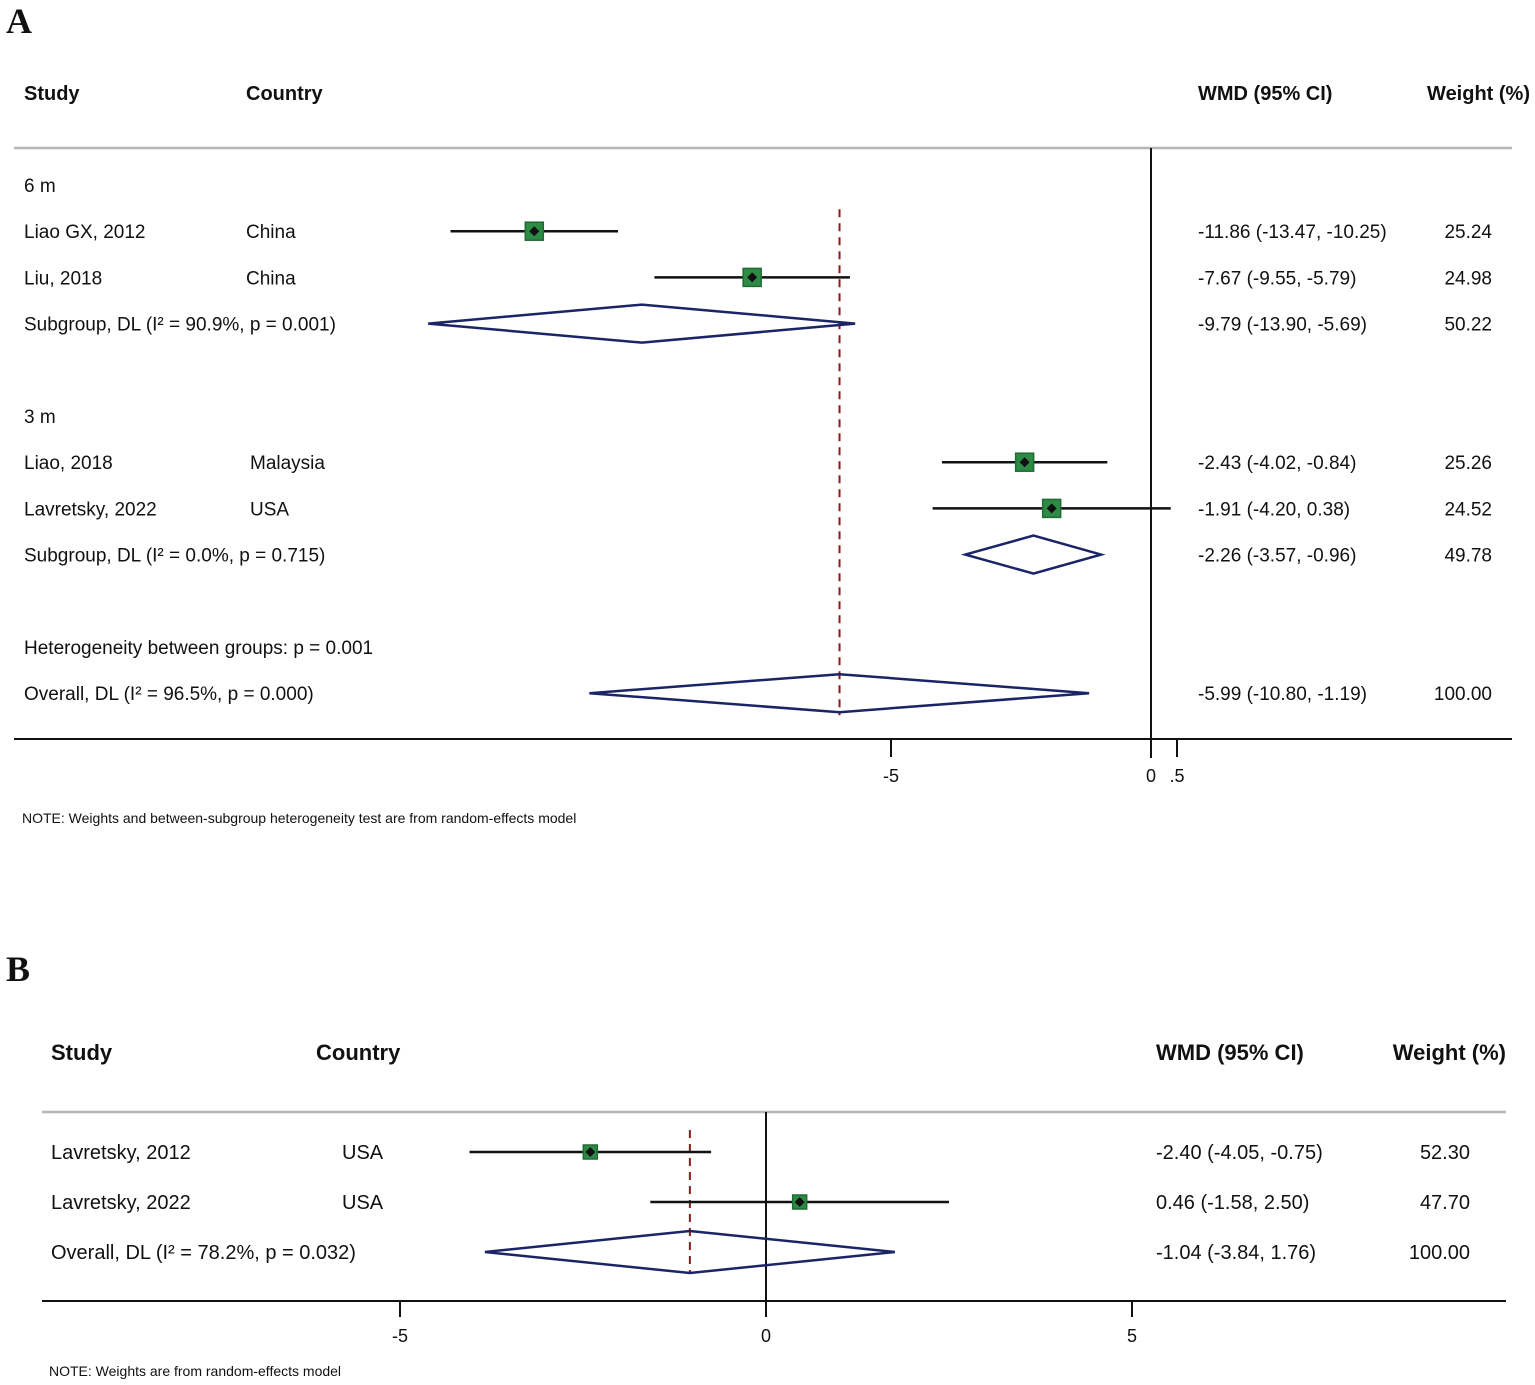 The height and width of the screenshot is (1385, 1535). Describe the element at coordinates (174, 556) in the screenshot. I see `panel-a-subgroup-label: Subgroup, DL (I² = 0.0%, p = 0.715)` at that location.